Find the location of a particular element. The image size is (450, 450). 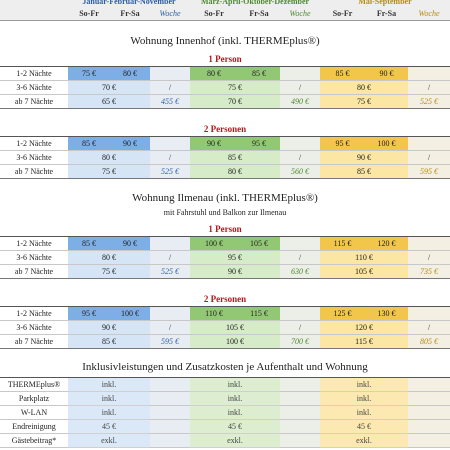

week-cell: 630 € is located at coordinates (300, 272).